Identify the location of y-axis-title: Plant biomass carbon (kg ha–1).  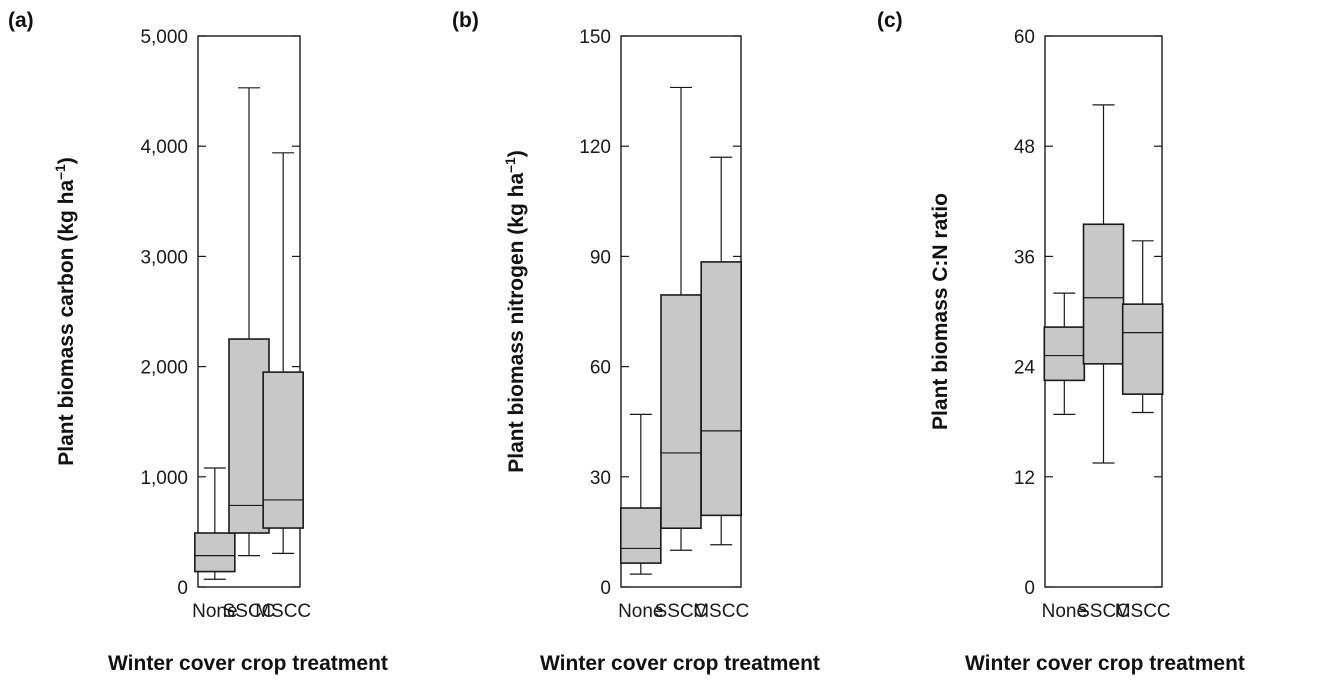
(65, 311).